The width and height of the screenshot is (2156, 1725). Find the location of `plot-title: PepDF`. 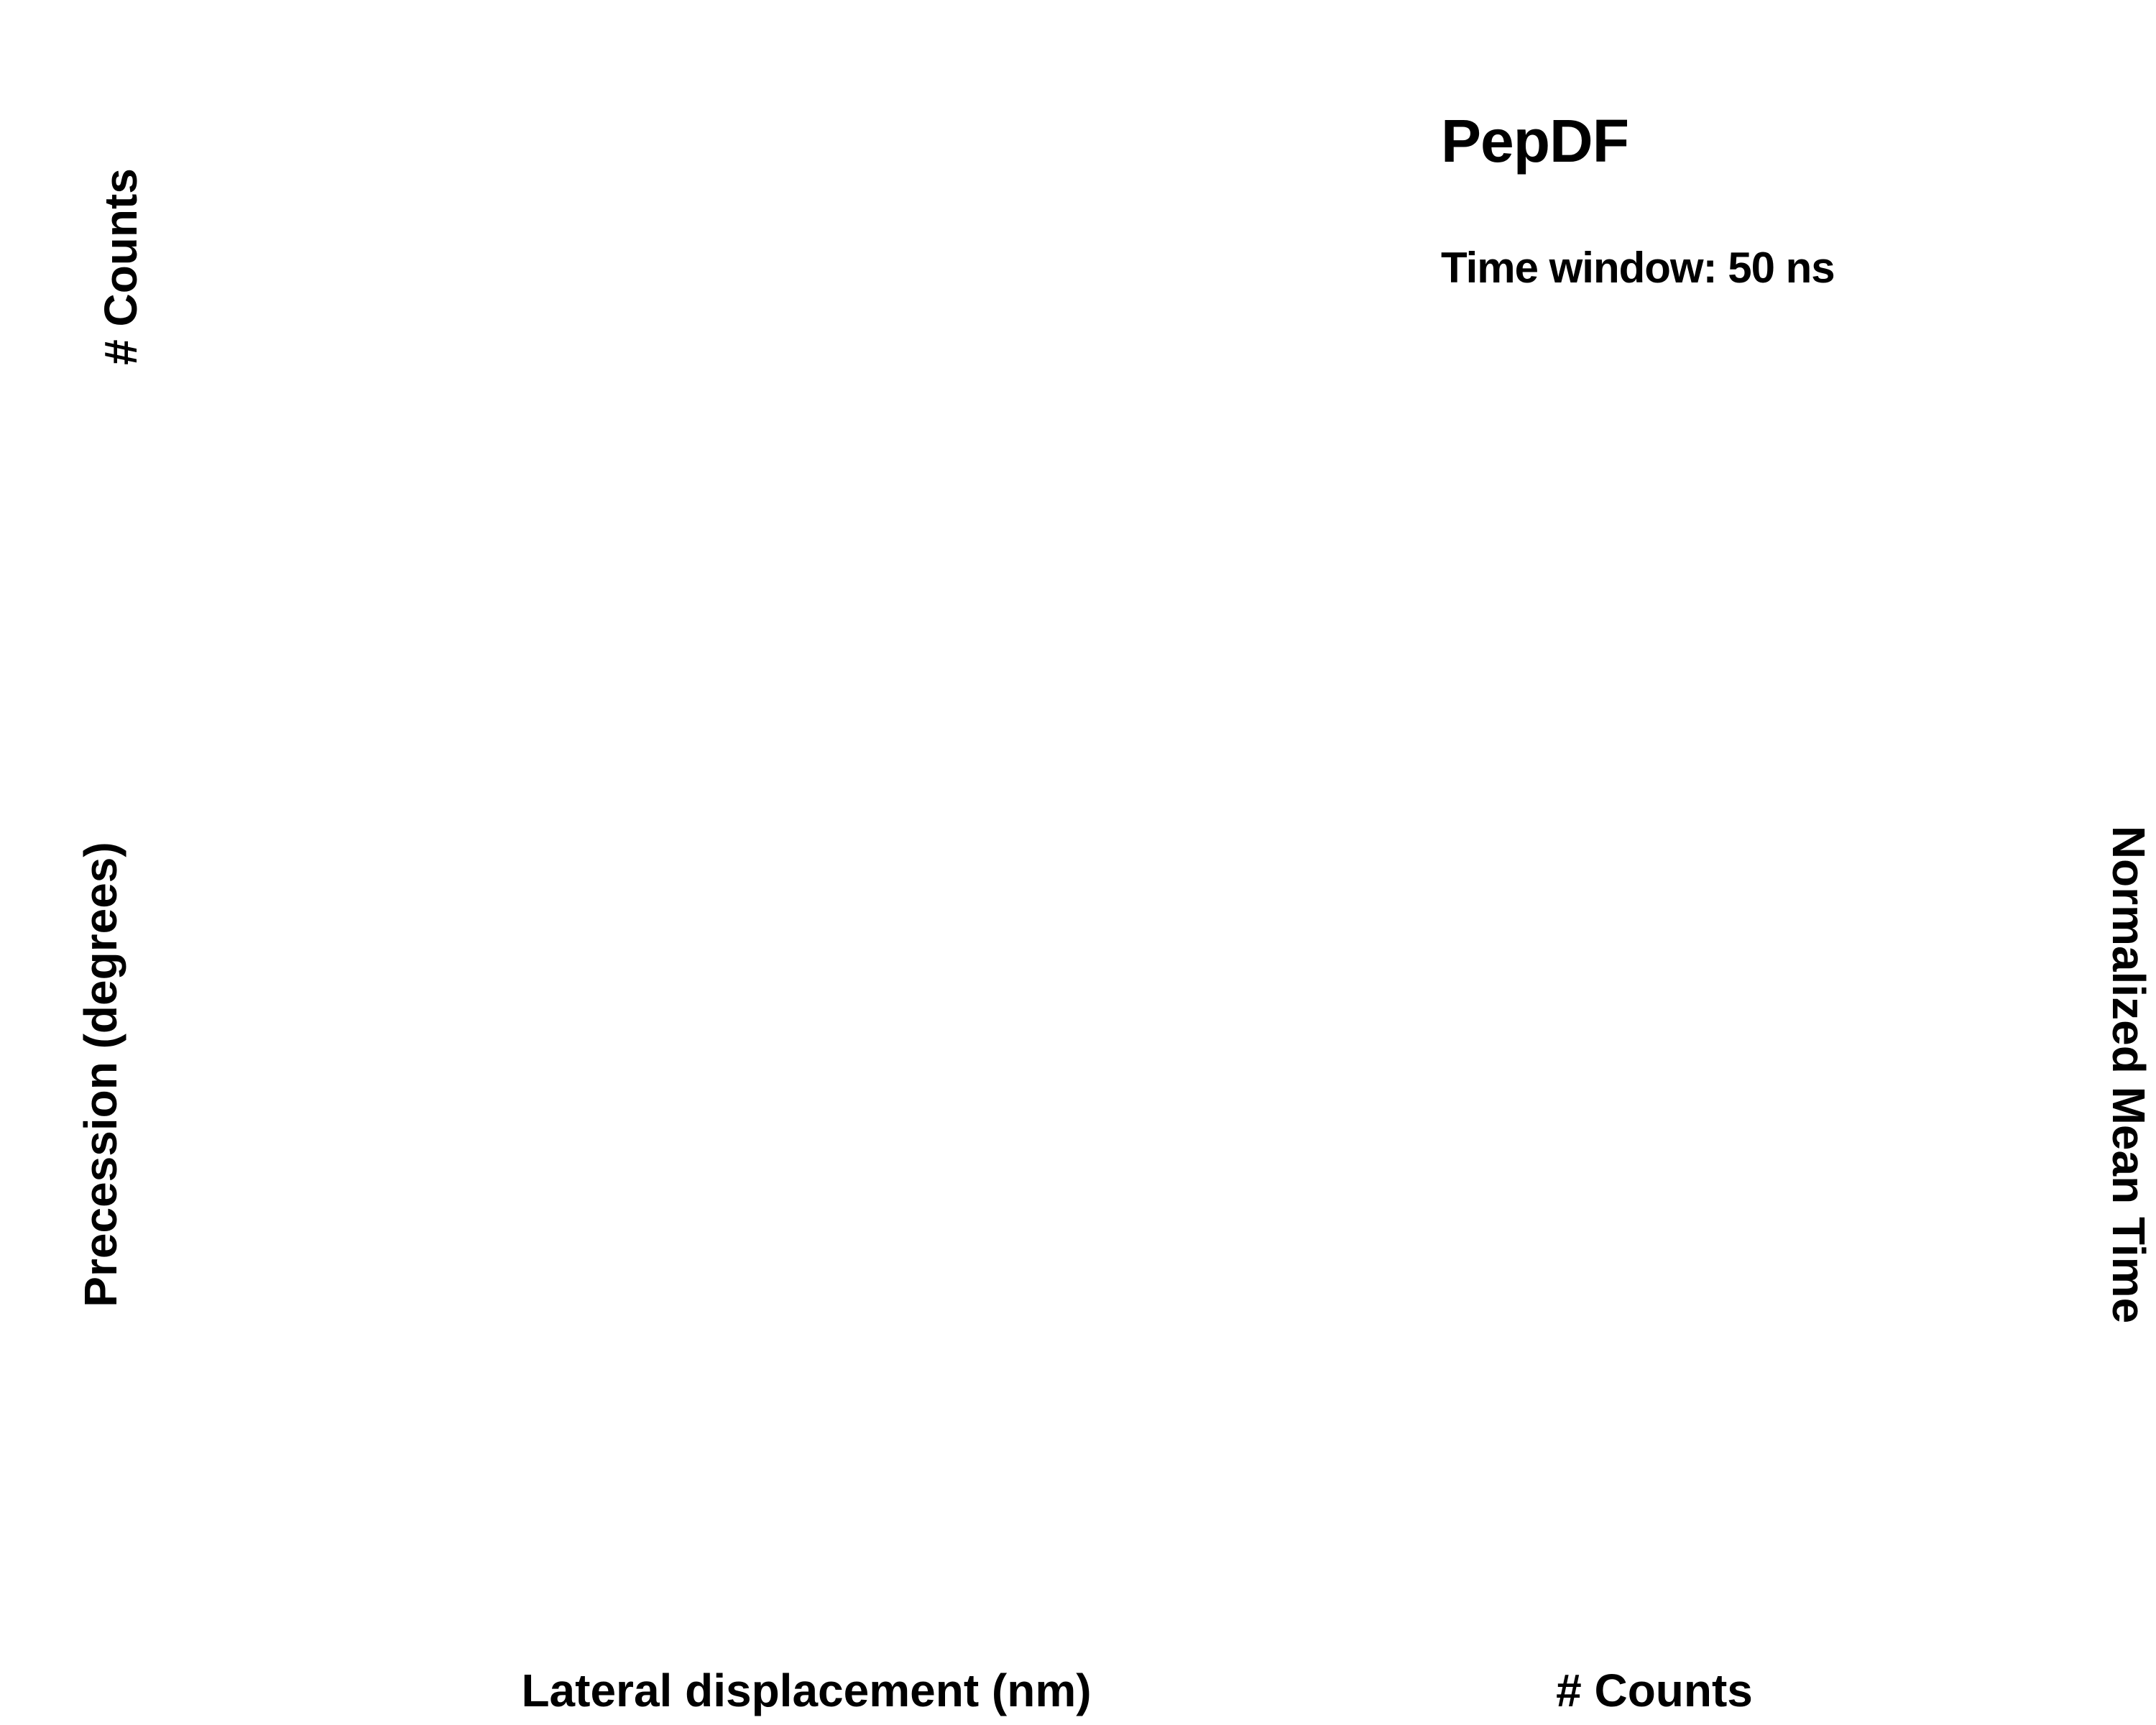

plot-title: PepDF is located at coordinates (1535, 141).